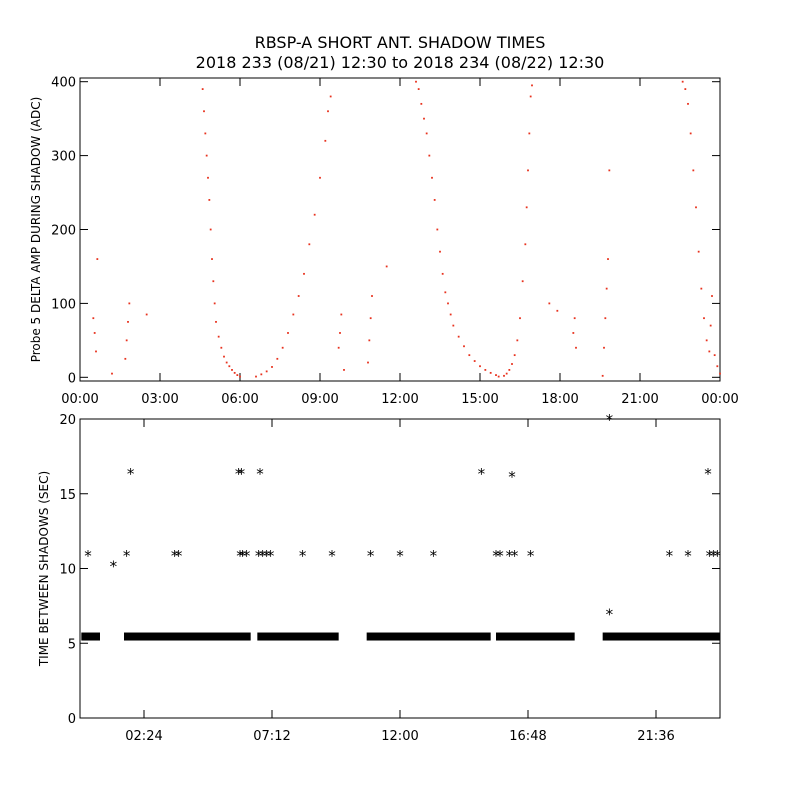 This screenshot has height=800, width=800. Describe the element at coordinates (271, 556) in the screenshot. I see `data-point-1-15: *` at that location.